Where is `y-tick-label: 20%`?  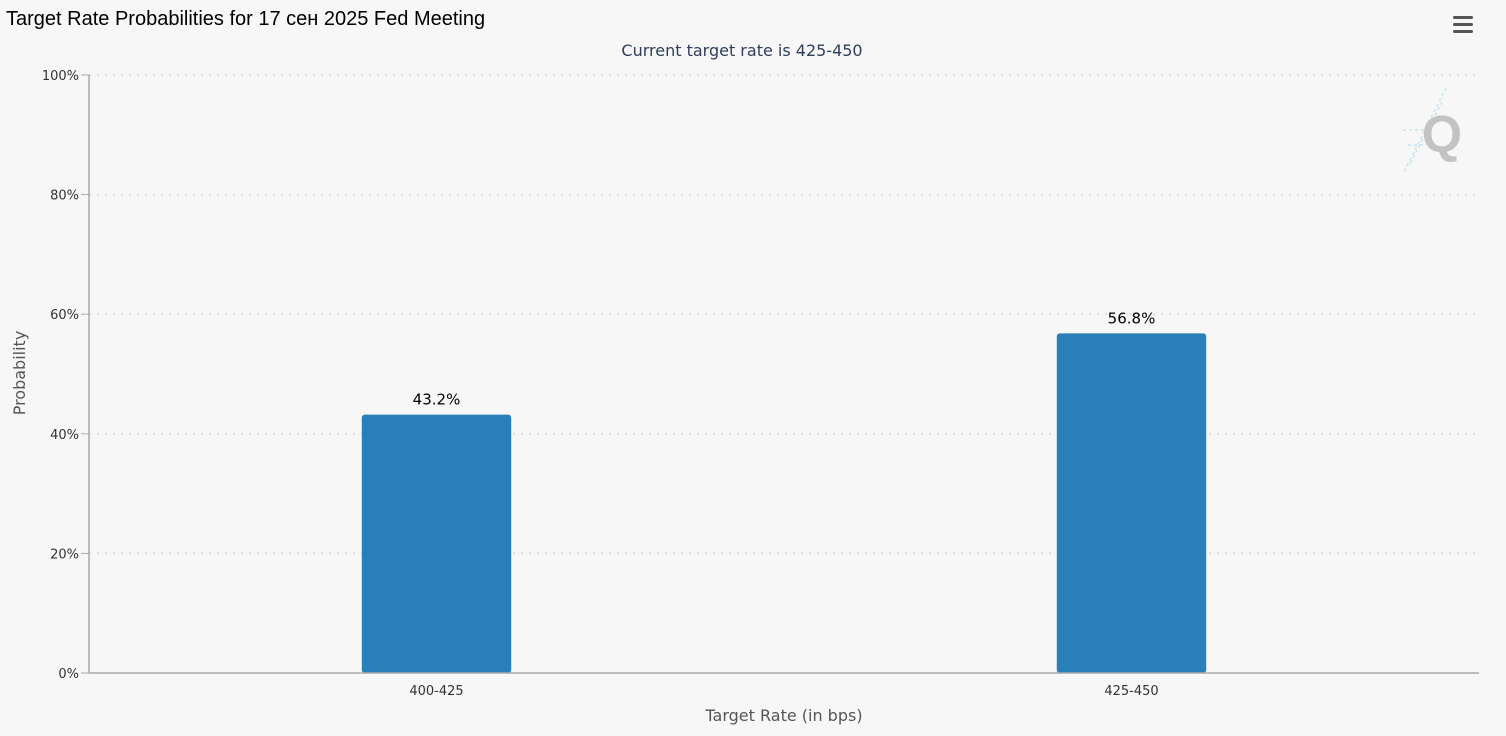 y-tick-label: 20% is located at coordinates (64, 554).